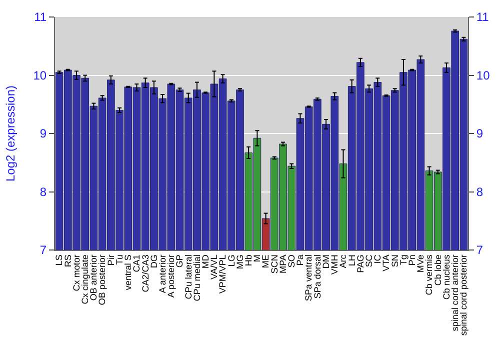  I want to click on x-tick-label: SPa dorsal, so click(317, 276).